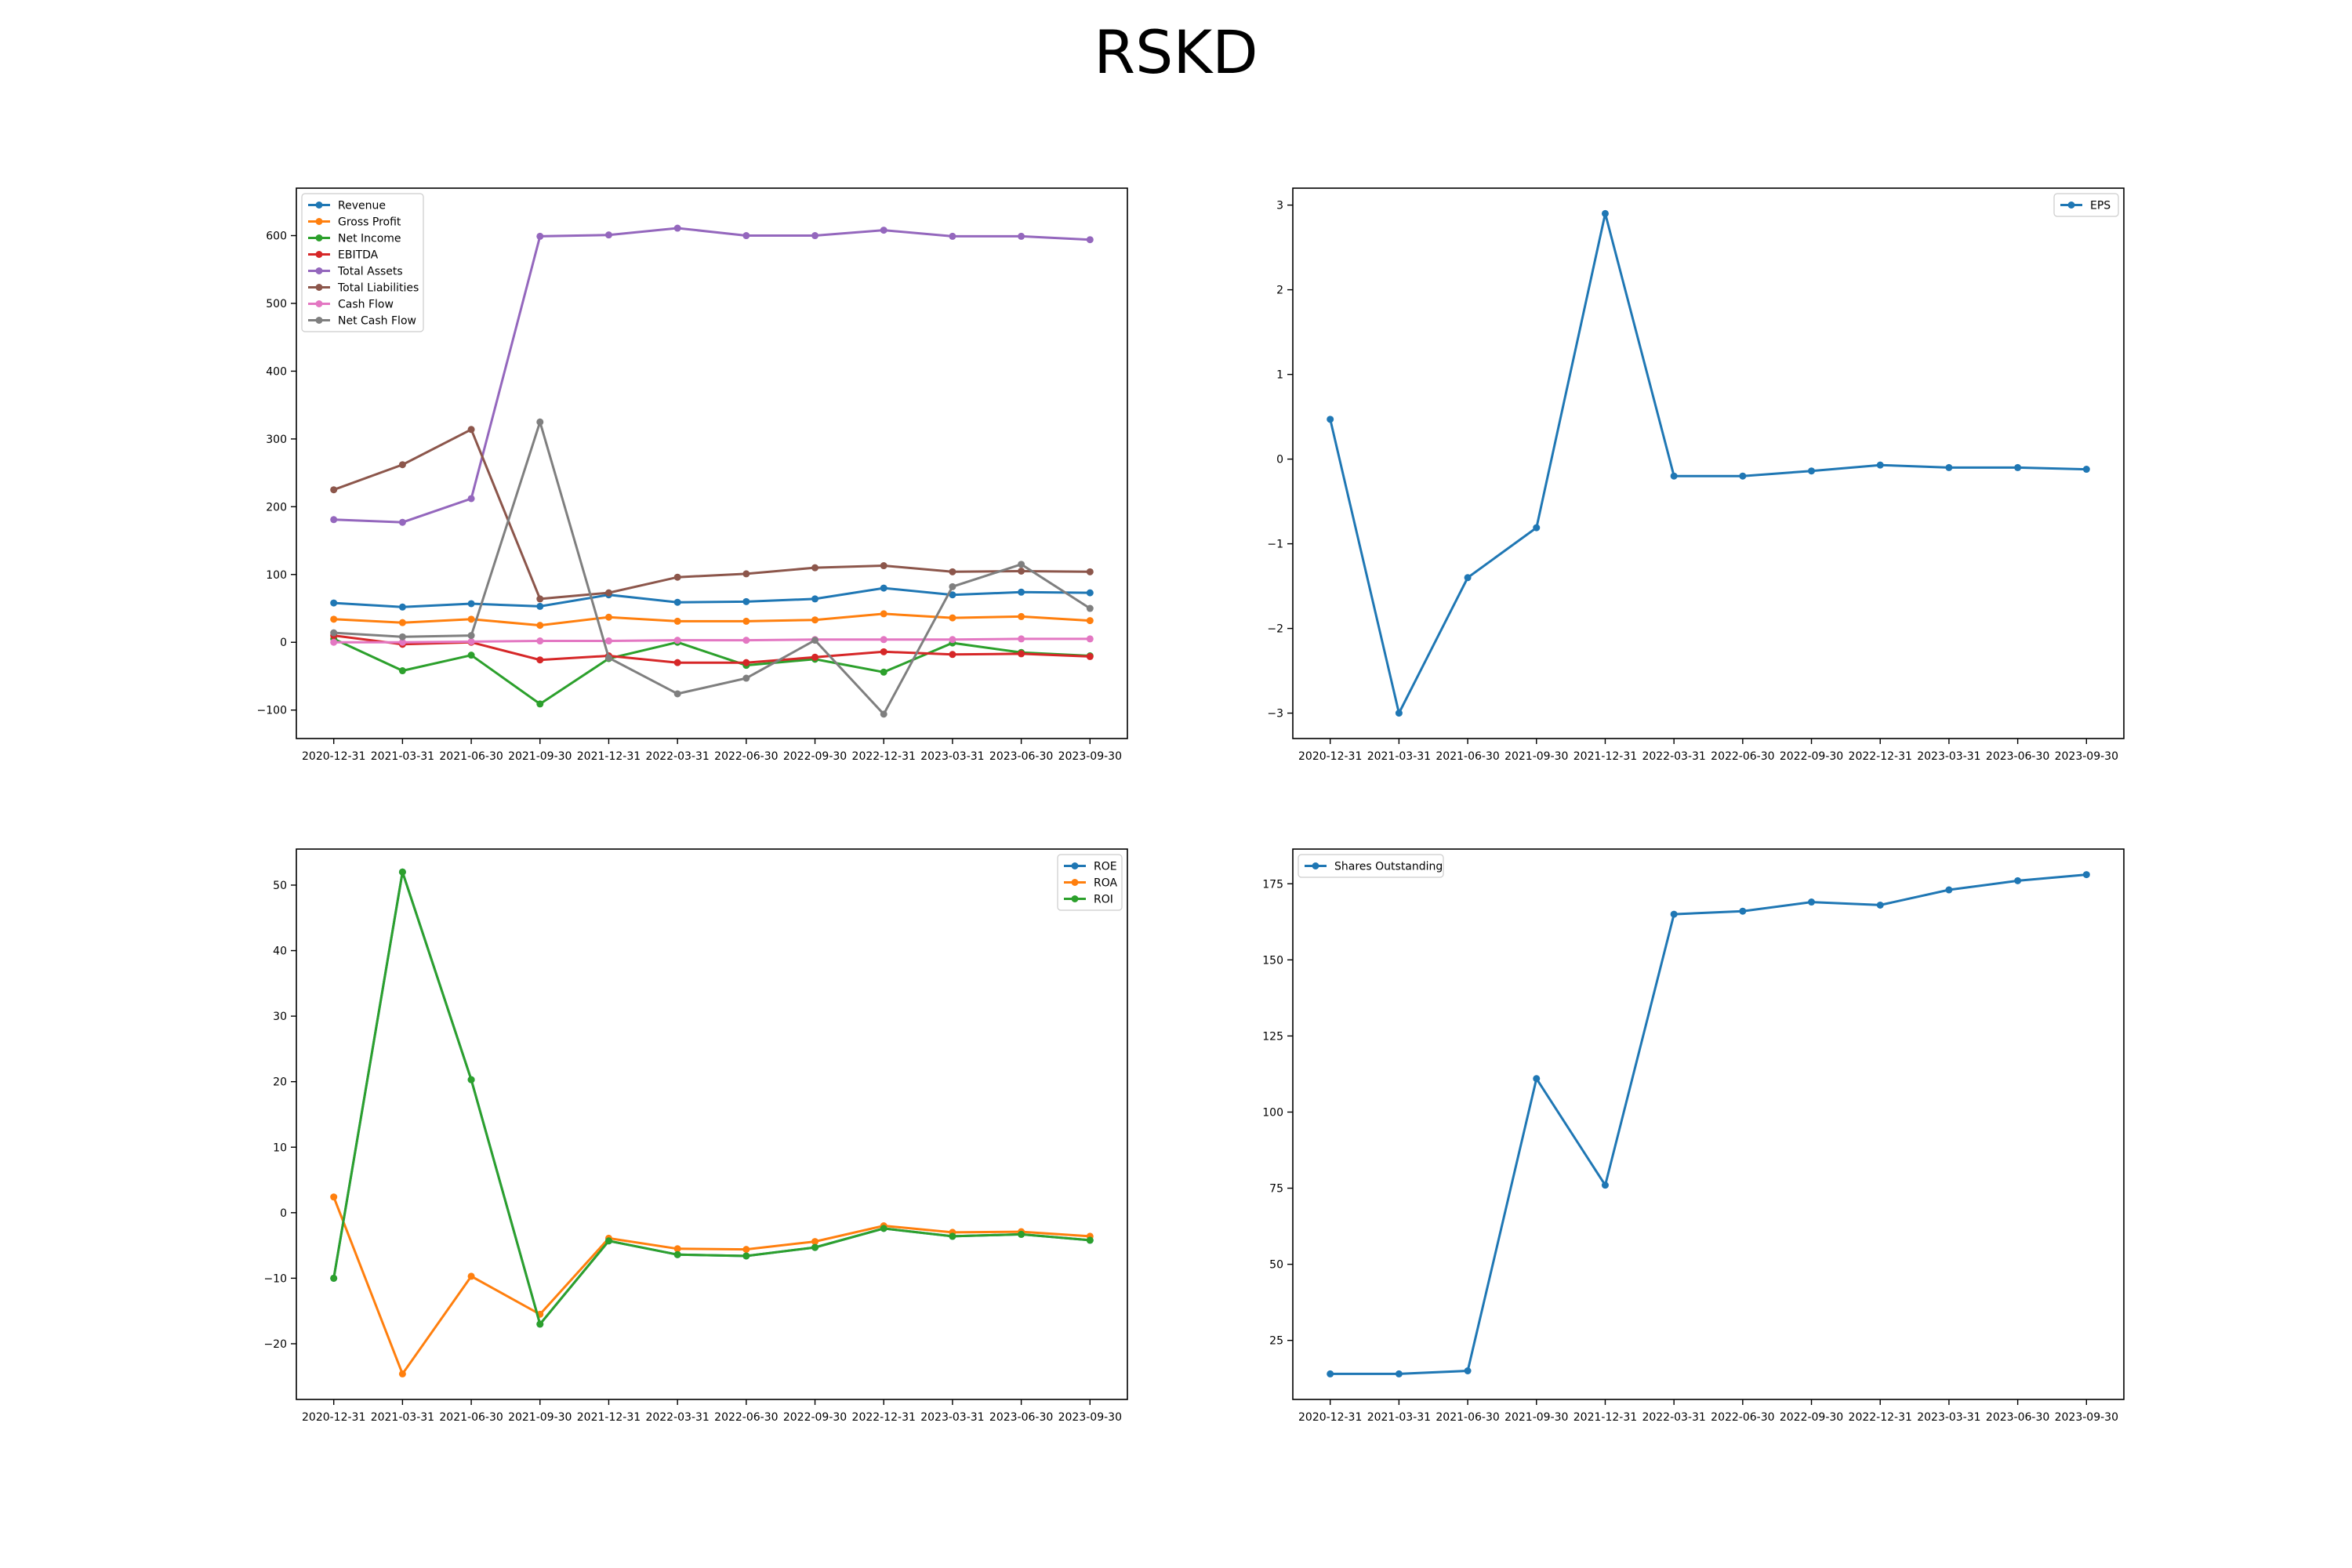 This screenshot has height=1568, width=2352. Describe the element at coordinates (369, 239) in the screenshot. I see `legend-label: Net Income` at that location.